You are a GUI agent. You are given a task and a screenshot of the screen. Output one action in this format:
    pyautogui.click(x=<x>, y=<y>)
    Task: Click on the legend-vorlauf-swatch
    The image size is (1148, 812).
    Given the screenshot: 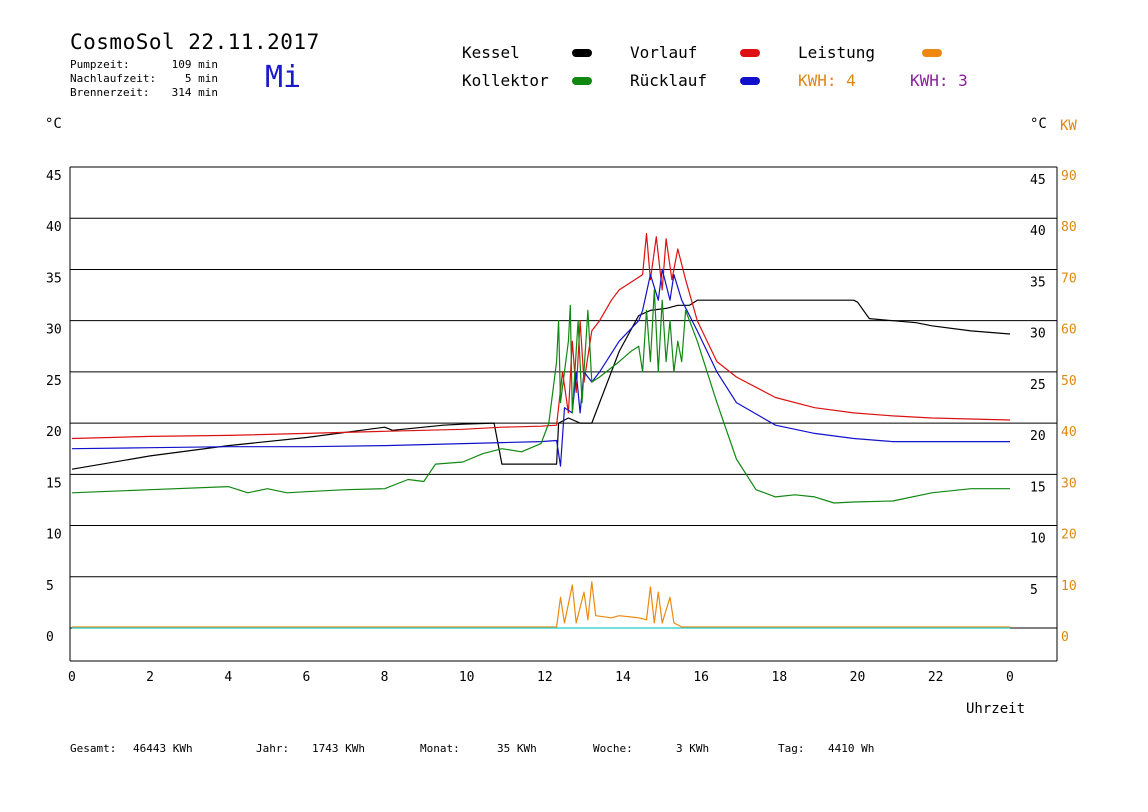 What is the action you would take?
    pyautogui.click(x=750, y=53)
    